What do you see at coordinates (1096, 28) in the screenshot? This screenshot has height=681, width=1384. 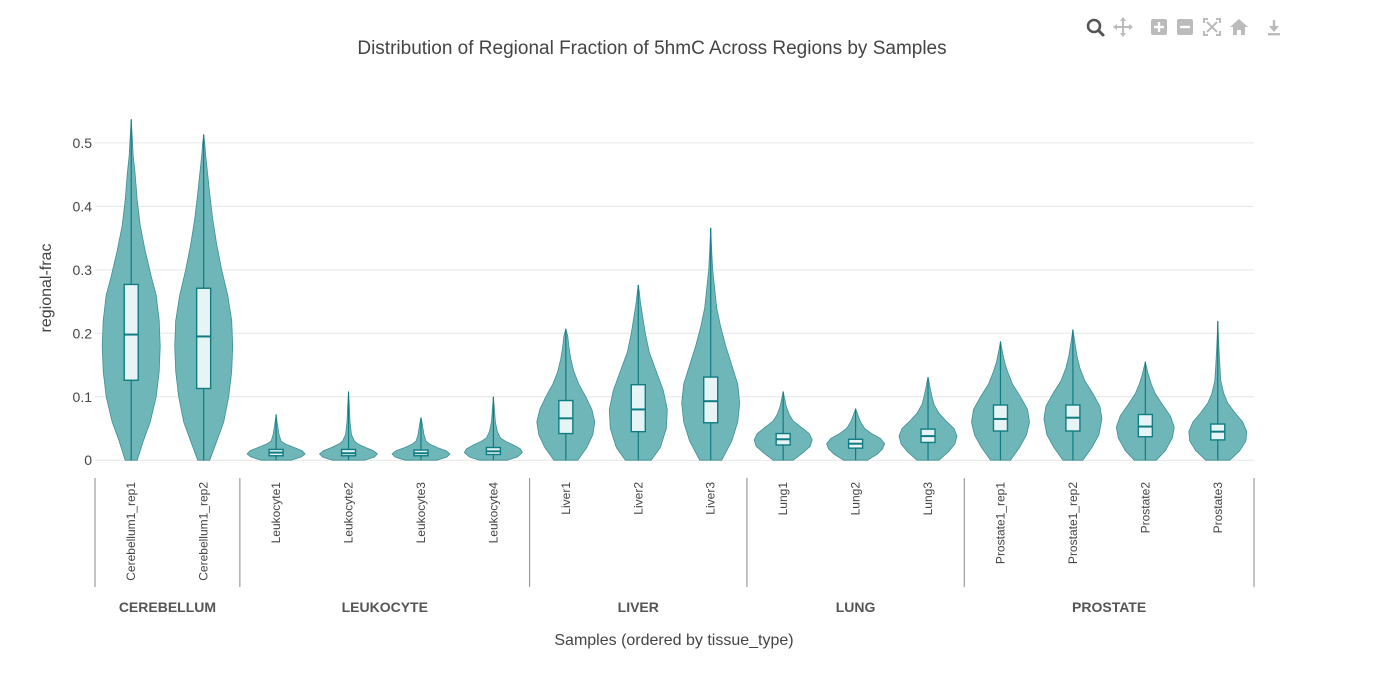 I see `zoom-icon` at bounding box center [1096, 28].